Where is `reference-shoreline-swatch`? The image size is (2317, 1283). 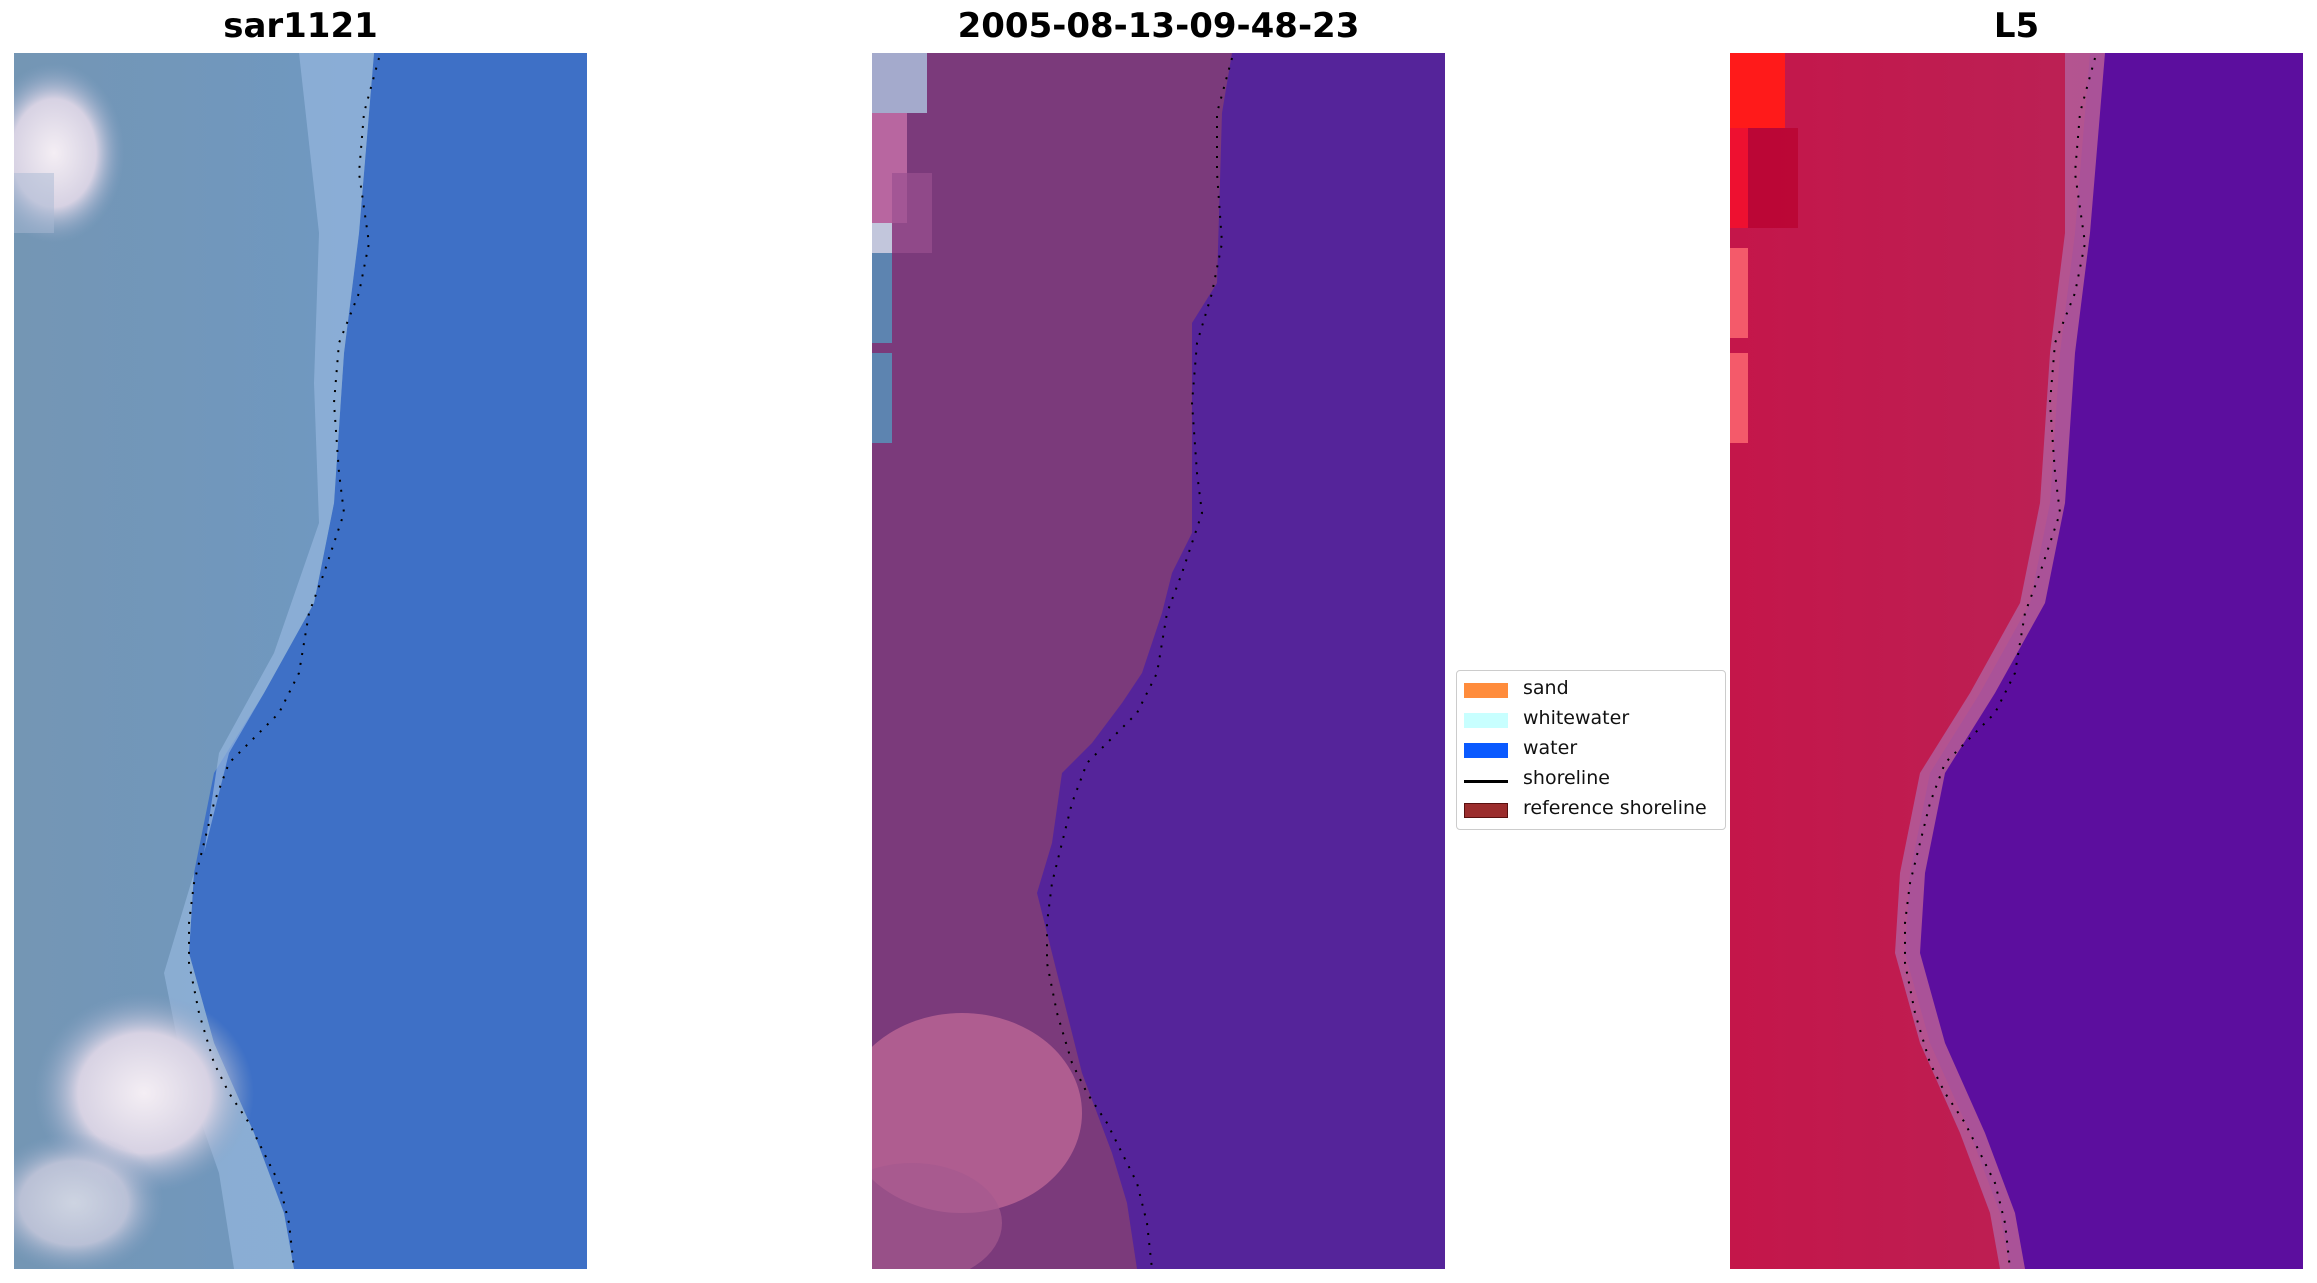 reference-shoreline-swatch is located at coordinates (1486, 810).